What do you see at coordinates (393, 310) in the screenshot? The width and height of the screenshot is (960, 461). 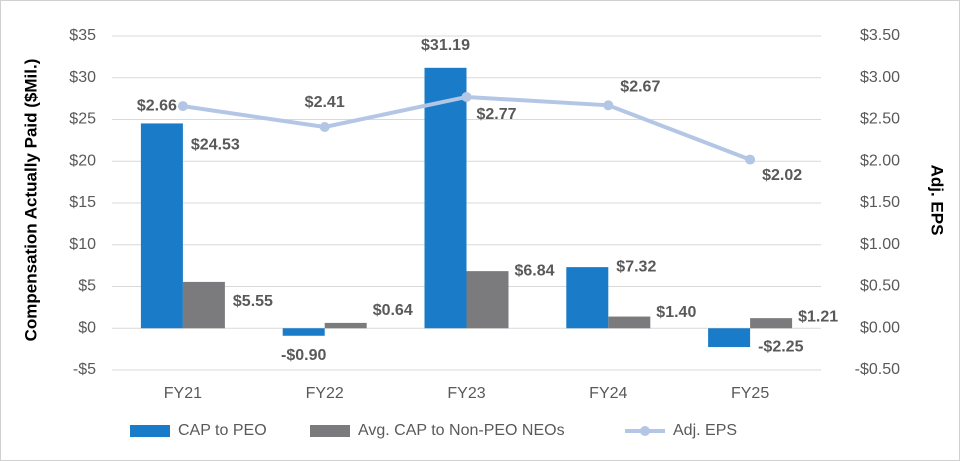 I see `data-label: $0.64` at bounding box center [393, 310].